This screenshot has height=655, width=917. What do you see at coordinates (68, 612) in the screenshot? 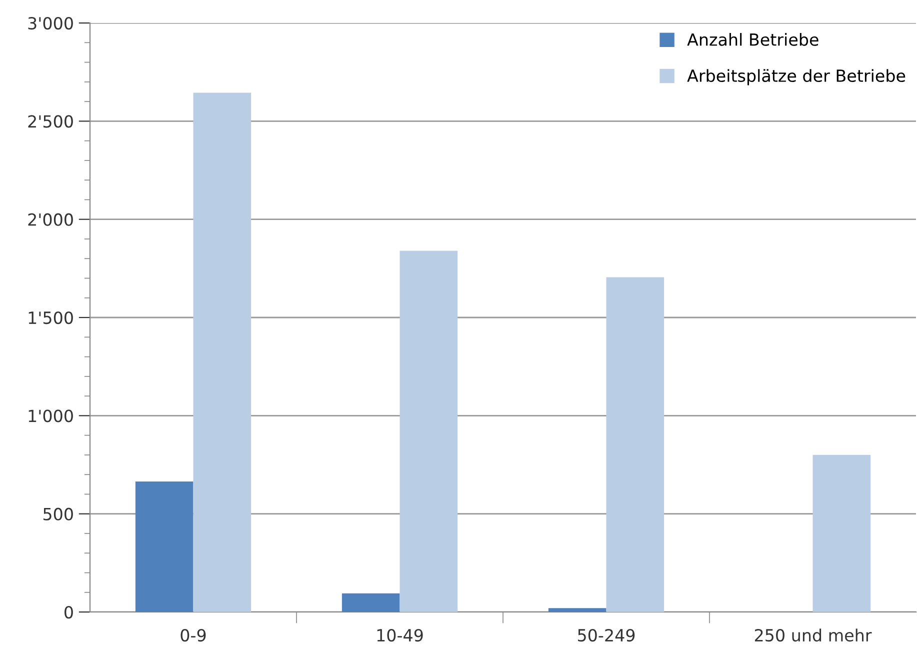
I see `y-tick-label: 0` at bounding box center [68, 612].